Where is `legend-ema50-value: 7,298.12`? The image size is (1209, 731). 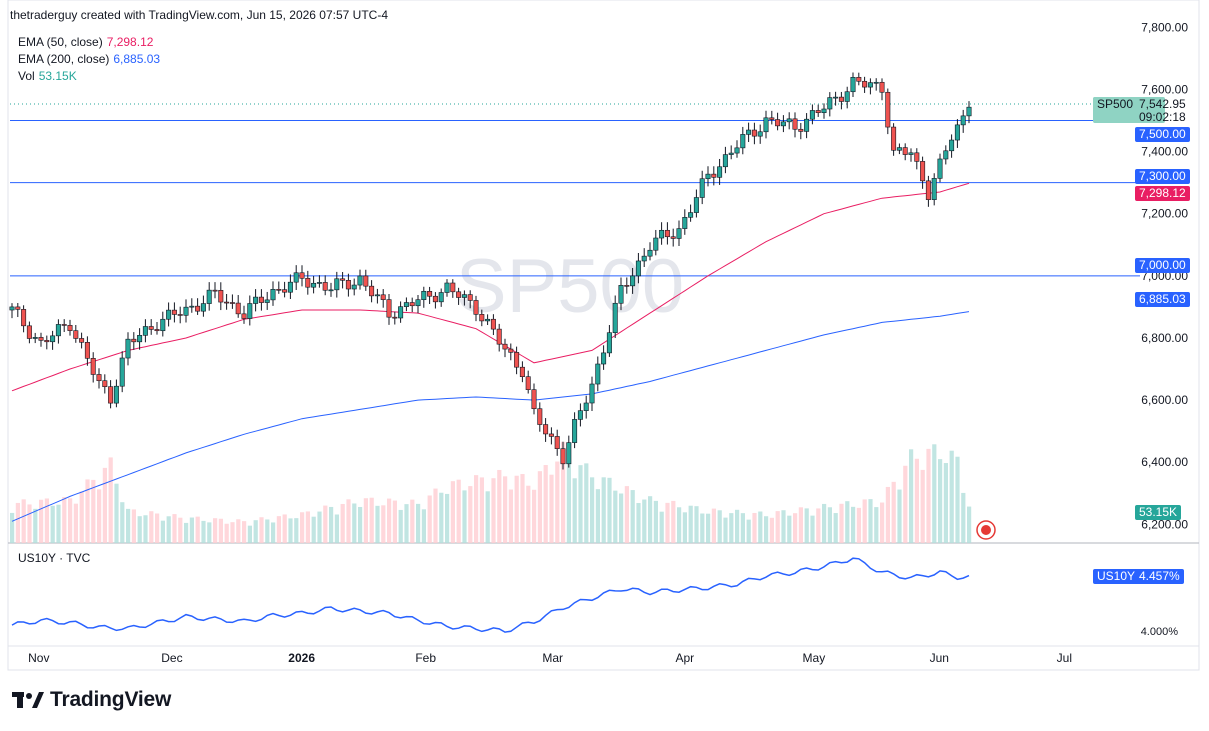
legend-ema50-value: 7,298.12 is located at coordinates (130, 42).